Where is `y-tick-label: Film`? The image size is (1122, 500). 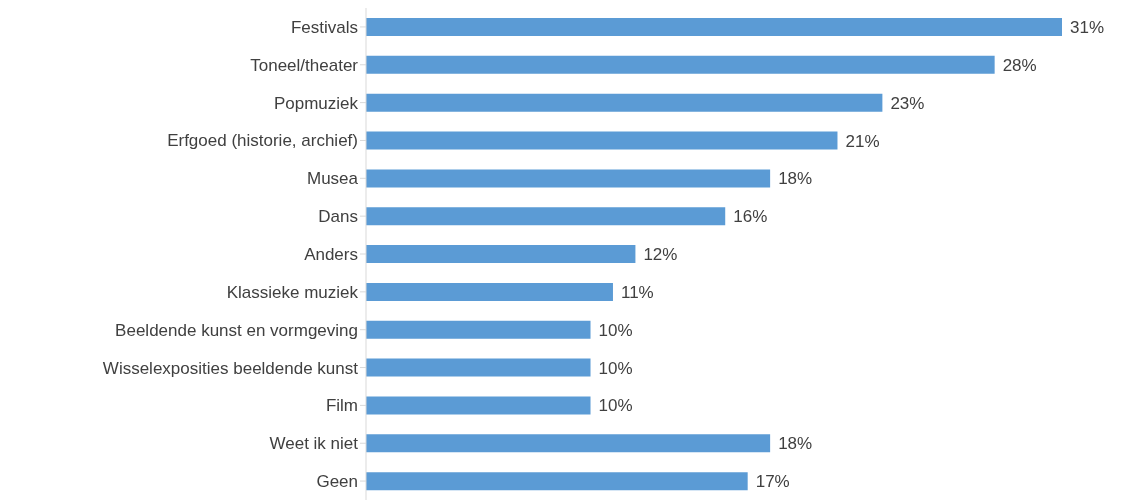 y-tick-label: Film is located at coordinates (341, 406).